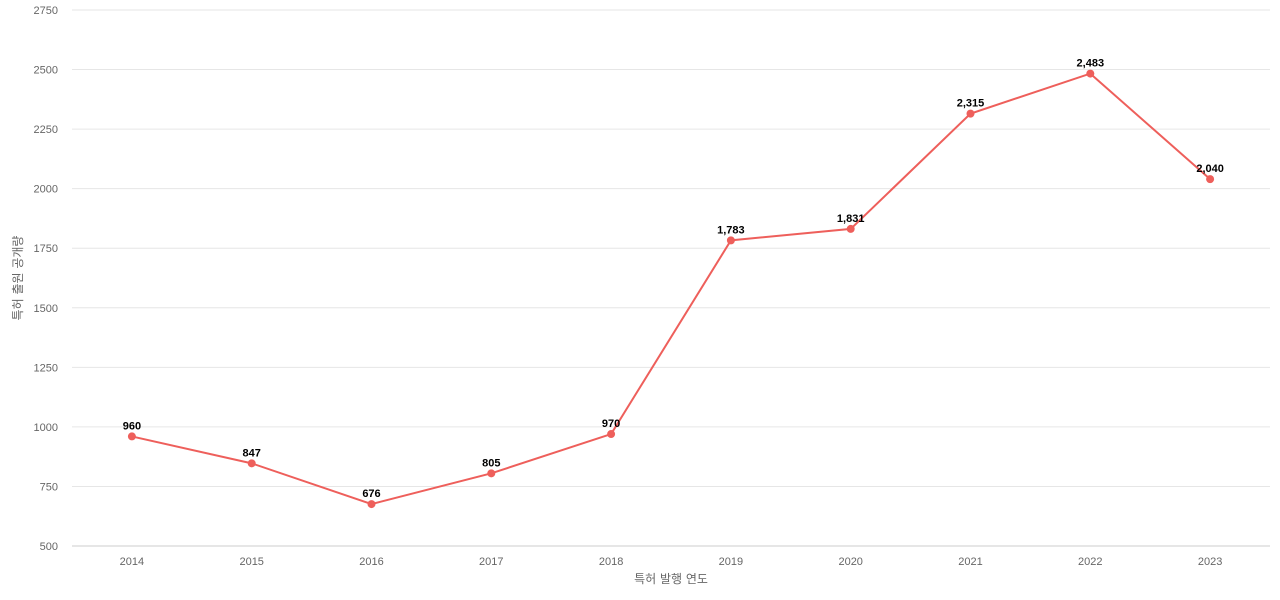 The height and width of the screenshot is (600, 1280). What do you see at coordinates (491, 463) in the screenshot?
I see `data-label: 805` at bounding box center [491, 463].